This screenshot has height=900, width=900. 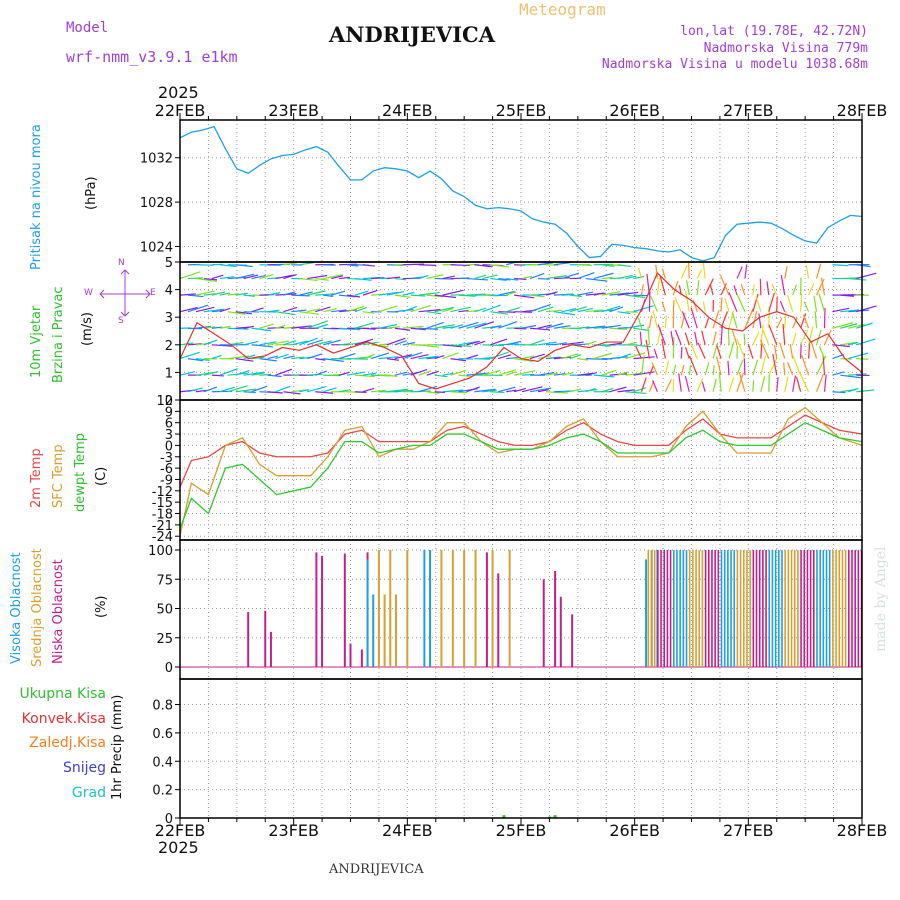 What do you see at coordinates (162, 515) in the screenshot?
I see `y-tick-label: -18` at bounding box center [162, 515].